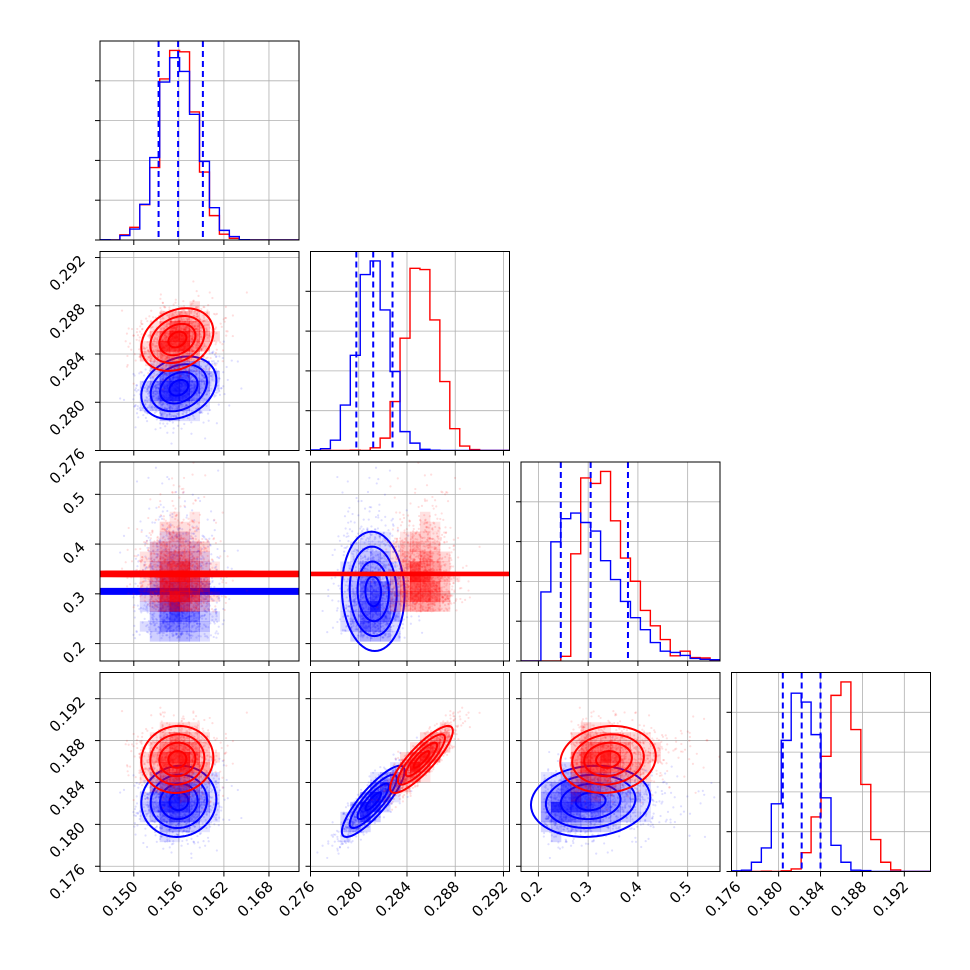 Image resolution: width=970 pixels, height=970 pixels. What do you see at coordinates (806, 899) in the screenshot?
I see `x-tick-label: 0.184` at bounding box center [806, 899].